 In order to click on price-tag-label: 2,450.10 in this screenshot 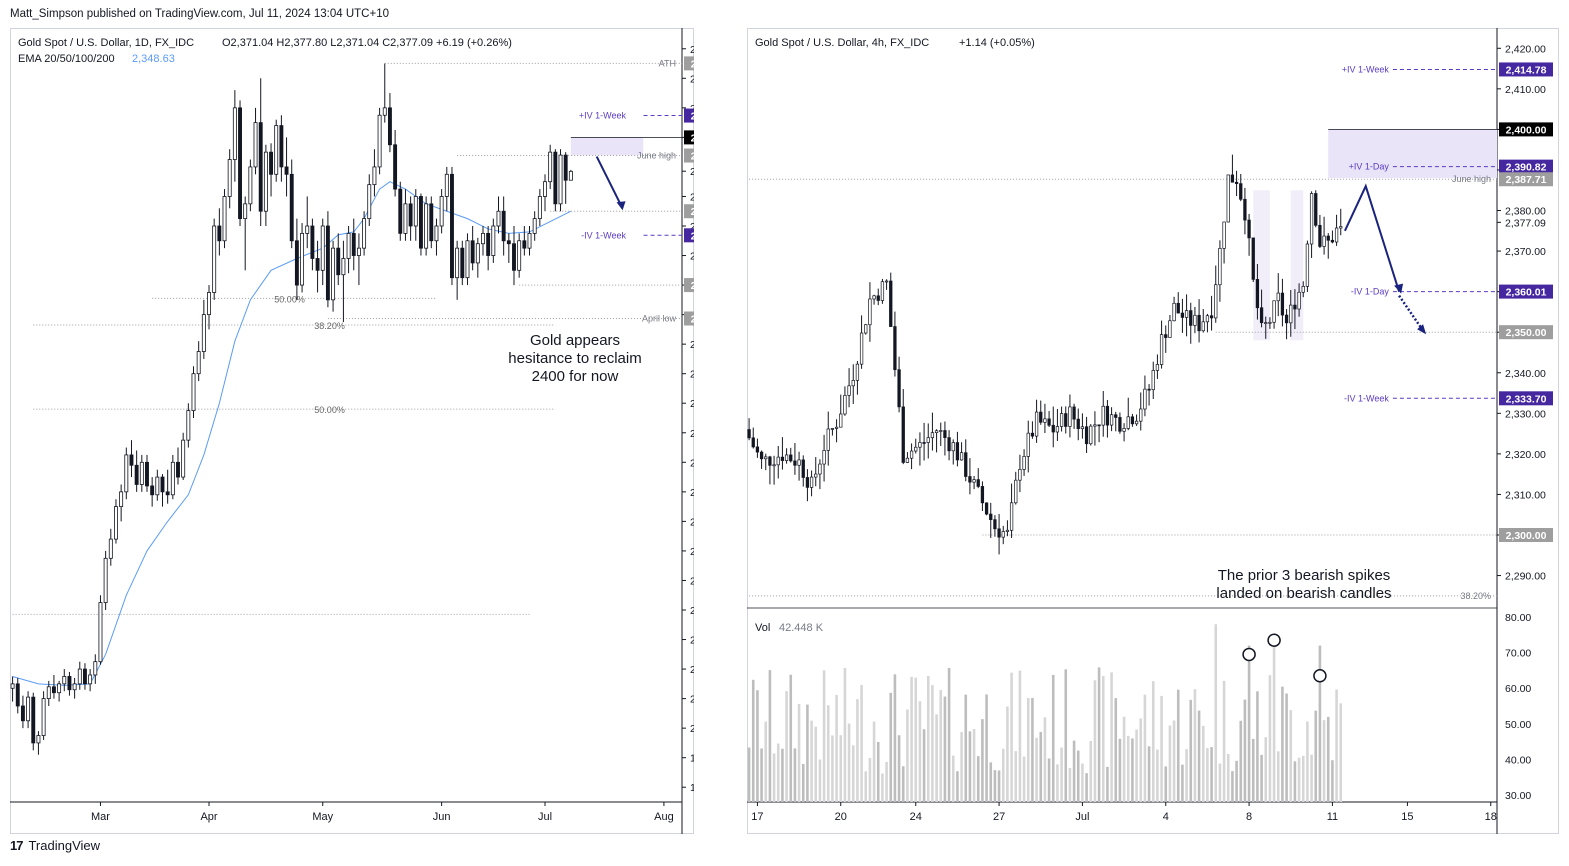, I will do `click(692, 64)`.